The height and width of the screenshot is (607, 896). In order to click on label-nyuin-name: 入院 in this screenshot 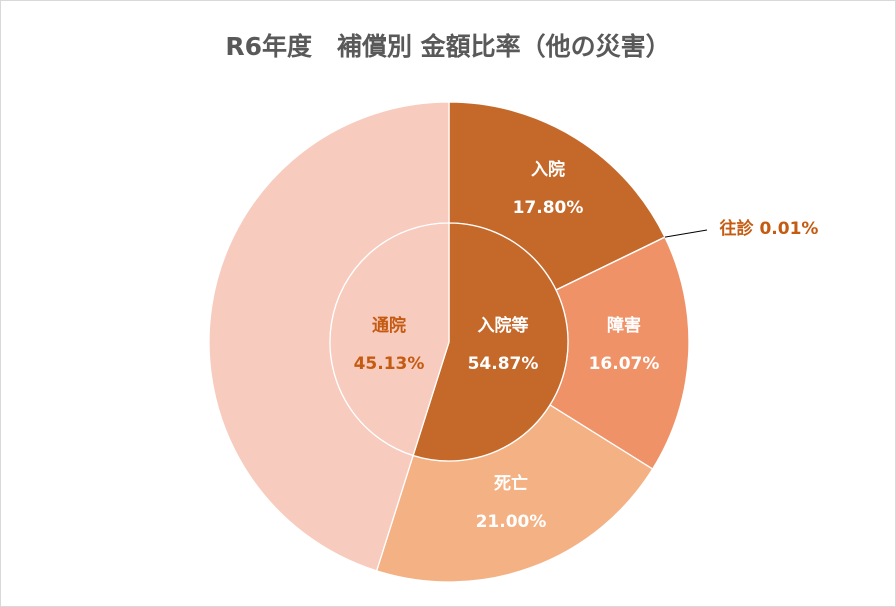, I will do `click(548, 170)`.